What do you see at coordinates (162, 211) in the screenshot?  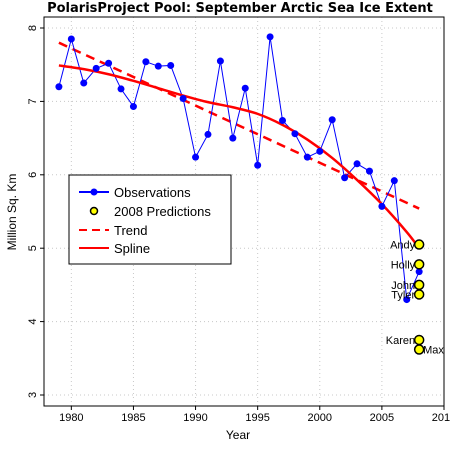 I see `legend-predictions-label: 2008 Predictions` at bounding box center [162, 211].